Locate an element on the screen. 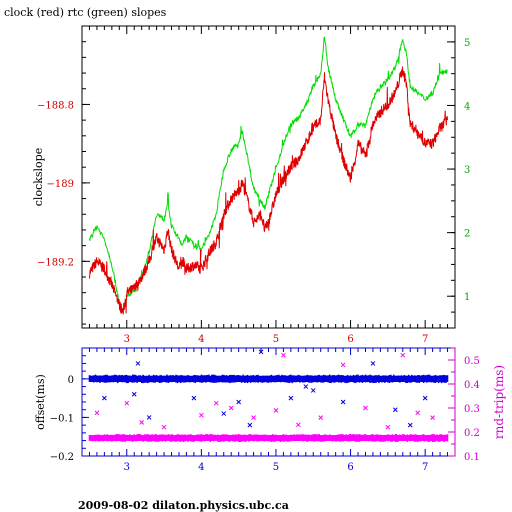 The width and height of the screenshot is (512, 512). top-x-tick-label: 6 is located at coordinates (350, 339).